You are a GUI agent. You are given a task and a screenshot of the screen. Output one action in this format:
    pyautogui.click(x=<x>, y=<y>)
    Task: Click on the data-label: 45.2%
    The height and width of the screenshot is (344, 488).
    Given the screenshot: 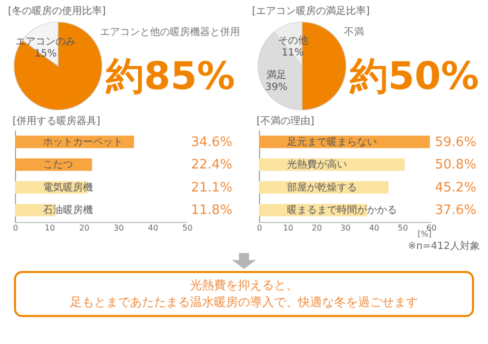 What is the action you would take?
    pyautogui.click(x=455, y=188)
    